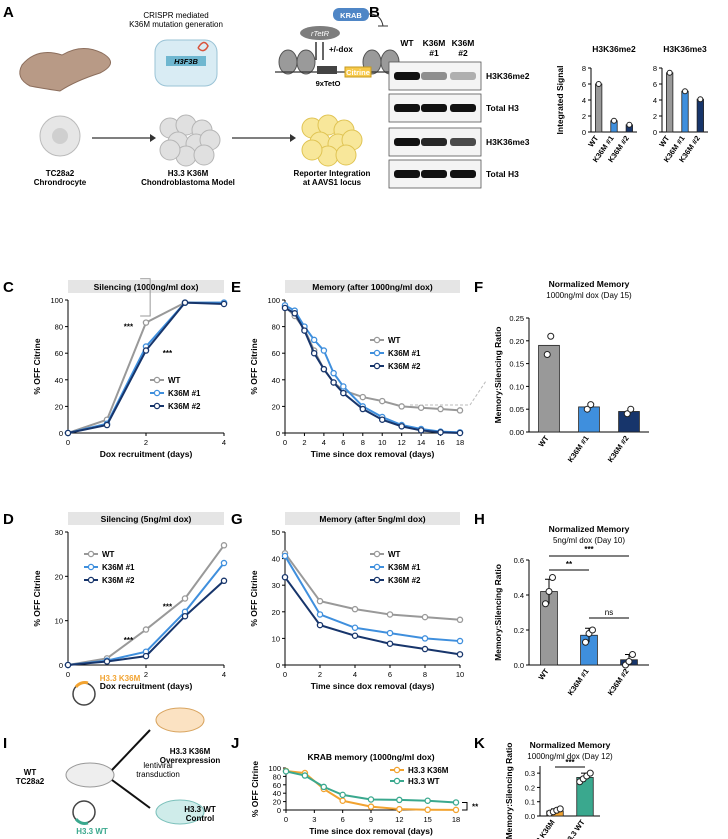 The image size is (728, 839). What do you see at coordinates (200, 814) in the screenshot?
I see `wt-dish-caption: H3.3 WT Control` at bounding box center [200, 814].